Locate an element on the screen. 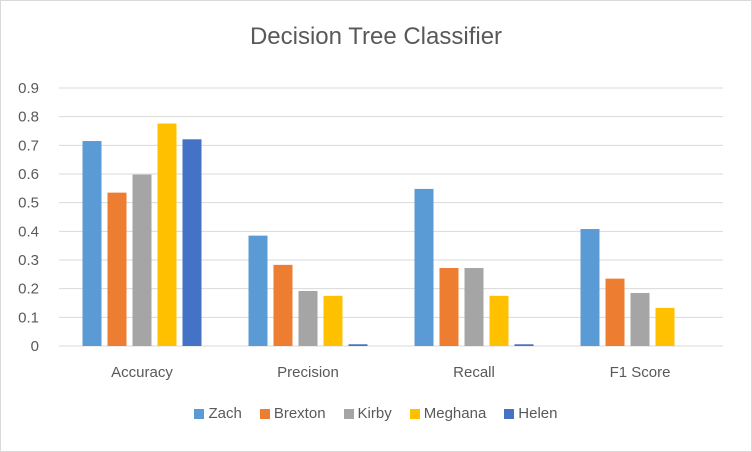  y-tick-label: 0.8 is located at coordinates (28, 117).